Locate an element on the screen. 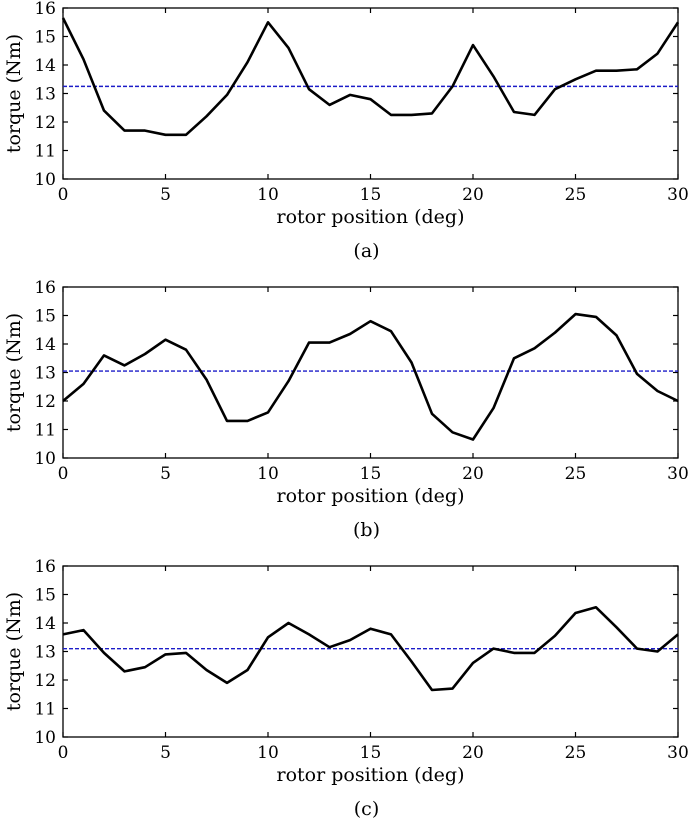 Image resolution: width=691 pixels, height=820 pixels. x-axis-label-a: rotor position (deg) is located at coordinates (371, 217).